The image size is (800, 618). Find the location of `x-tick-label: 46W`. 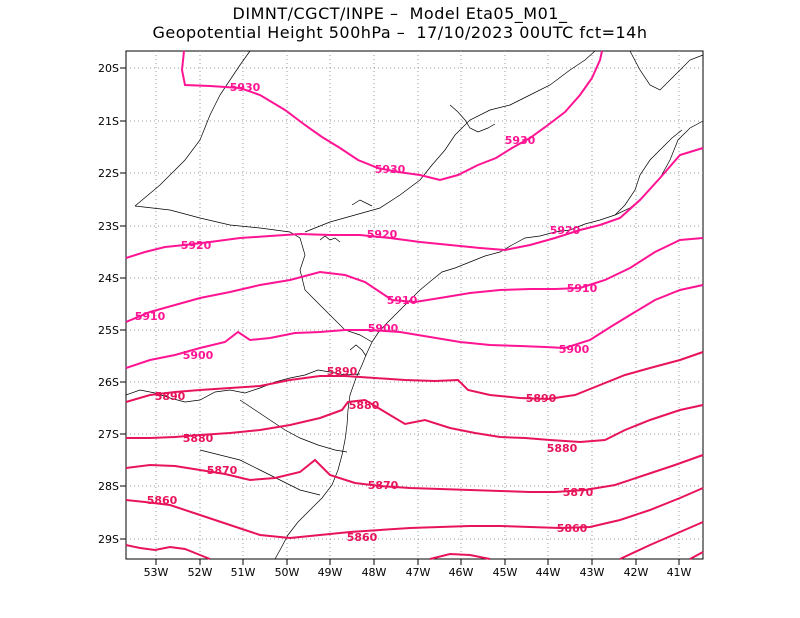

x-tick-label: 46W is located at coordinates (461, 572).